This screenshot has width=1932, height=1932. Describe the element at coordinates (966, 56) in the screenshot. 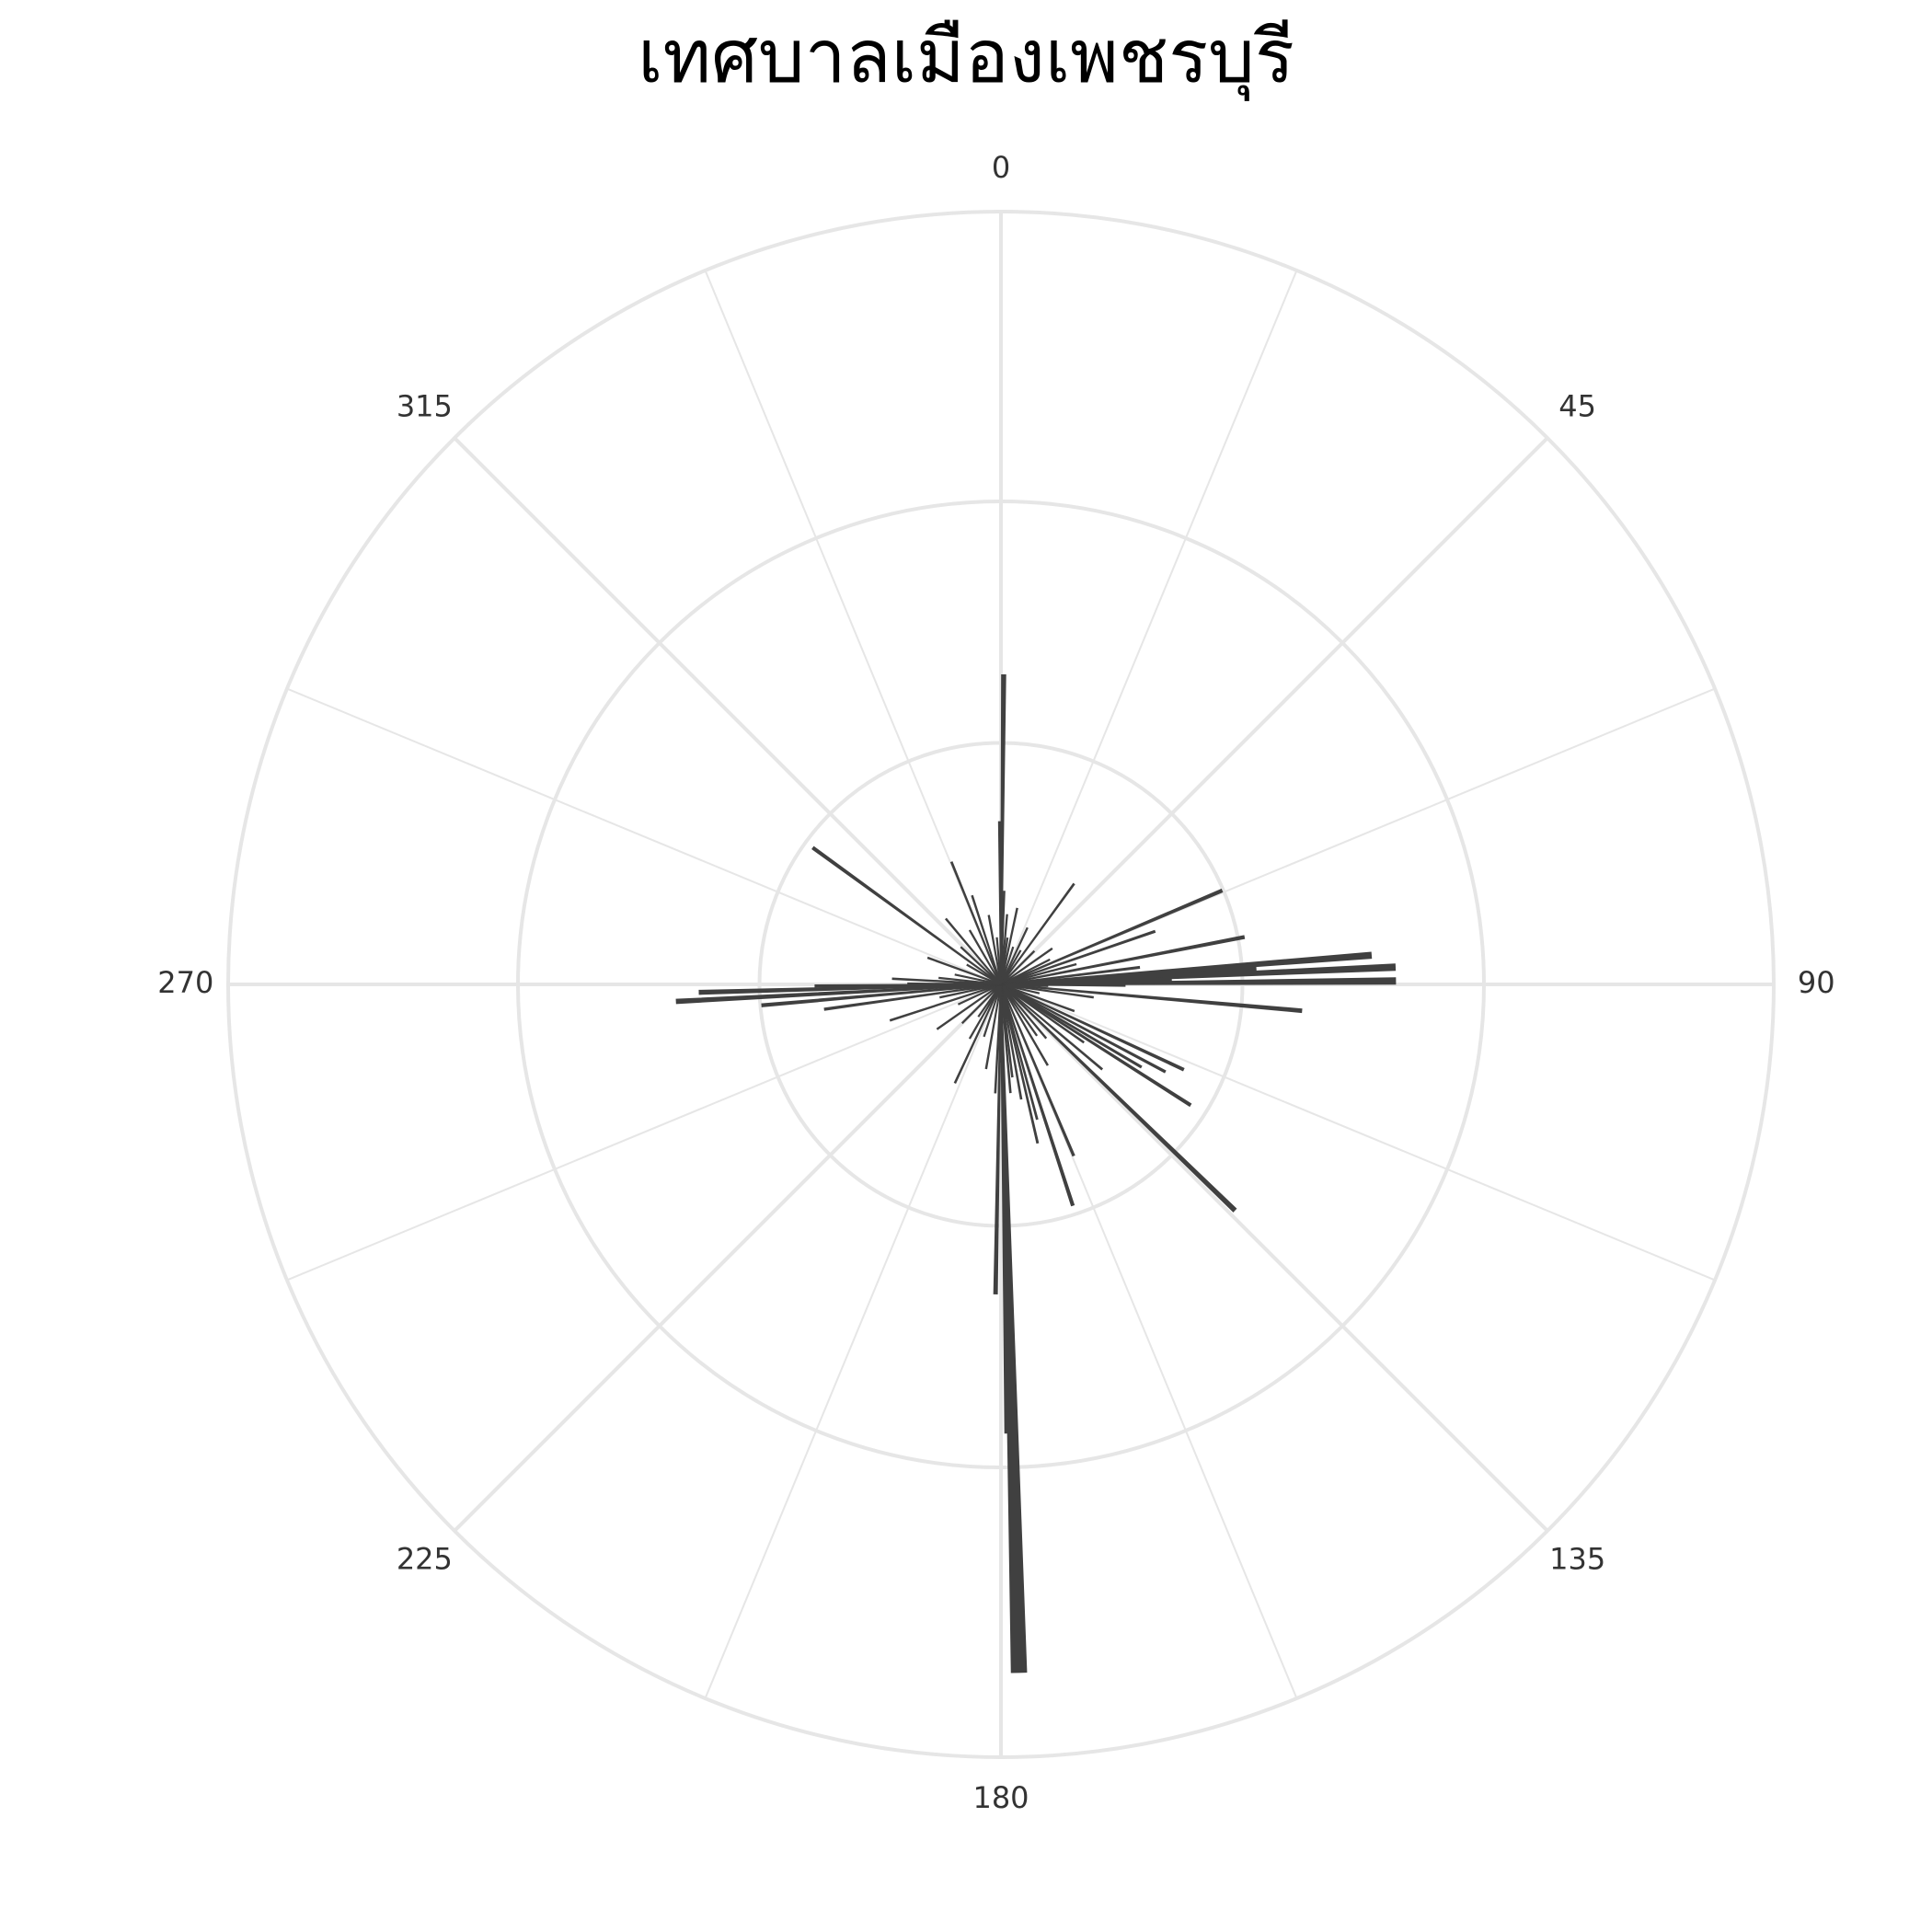

I see `chart-title: เทศบาลเมืองเพชรบุรี` at that location.